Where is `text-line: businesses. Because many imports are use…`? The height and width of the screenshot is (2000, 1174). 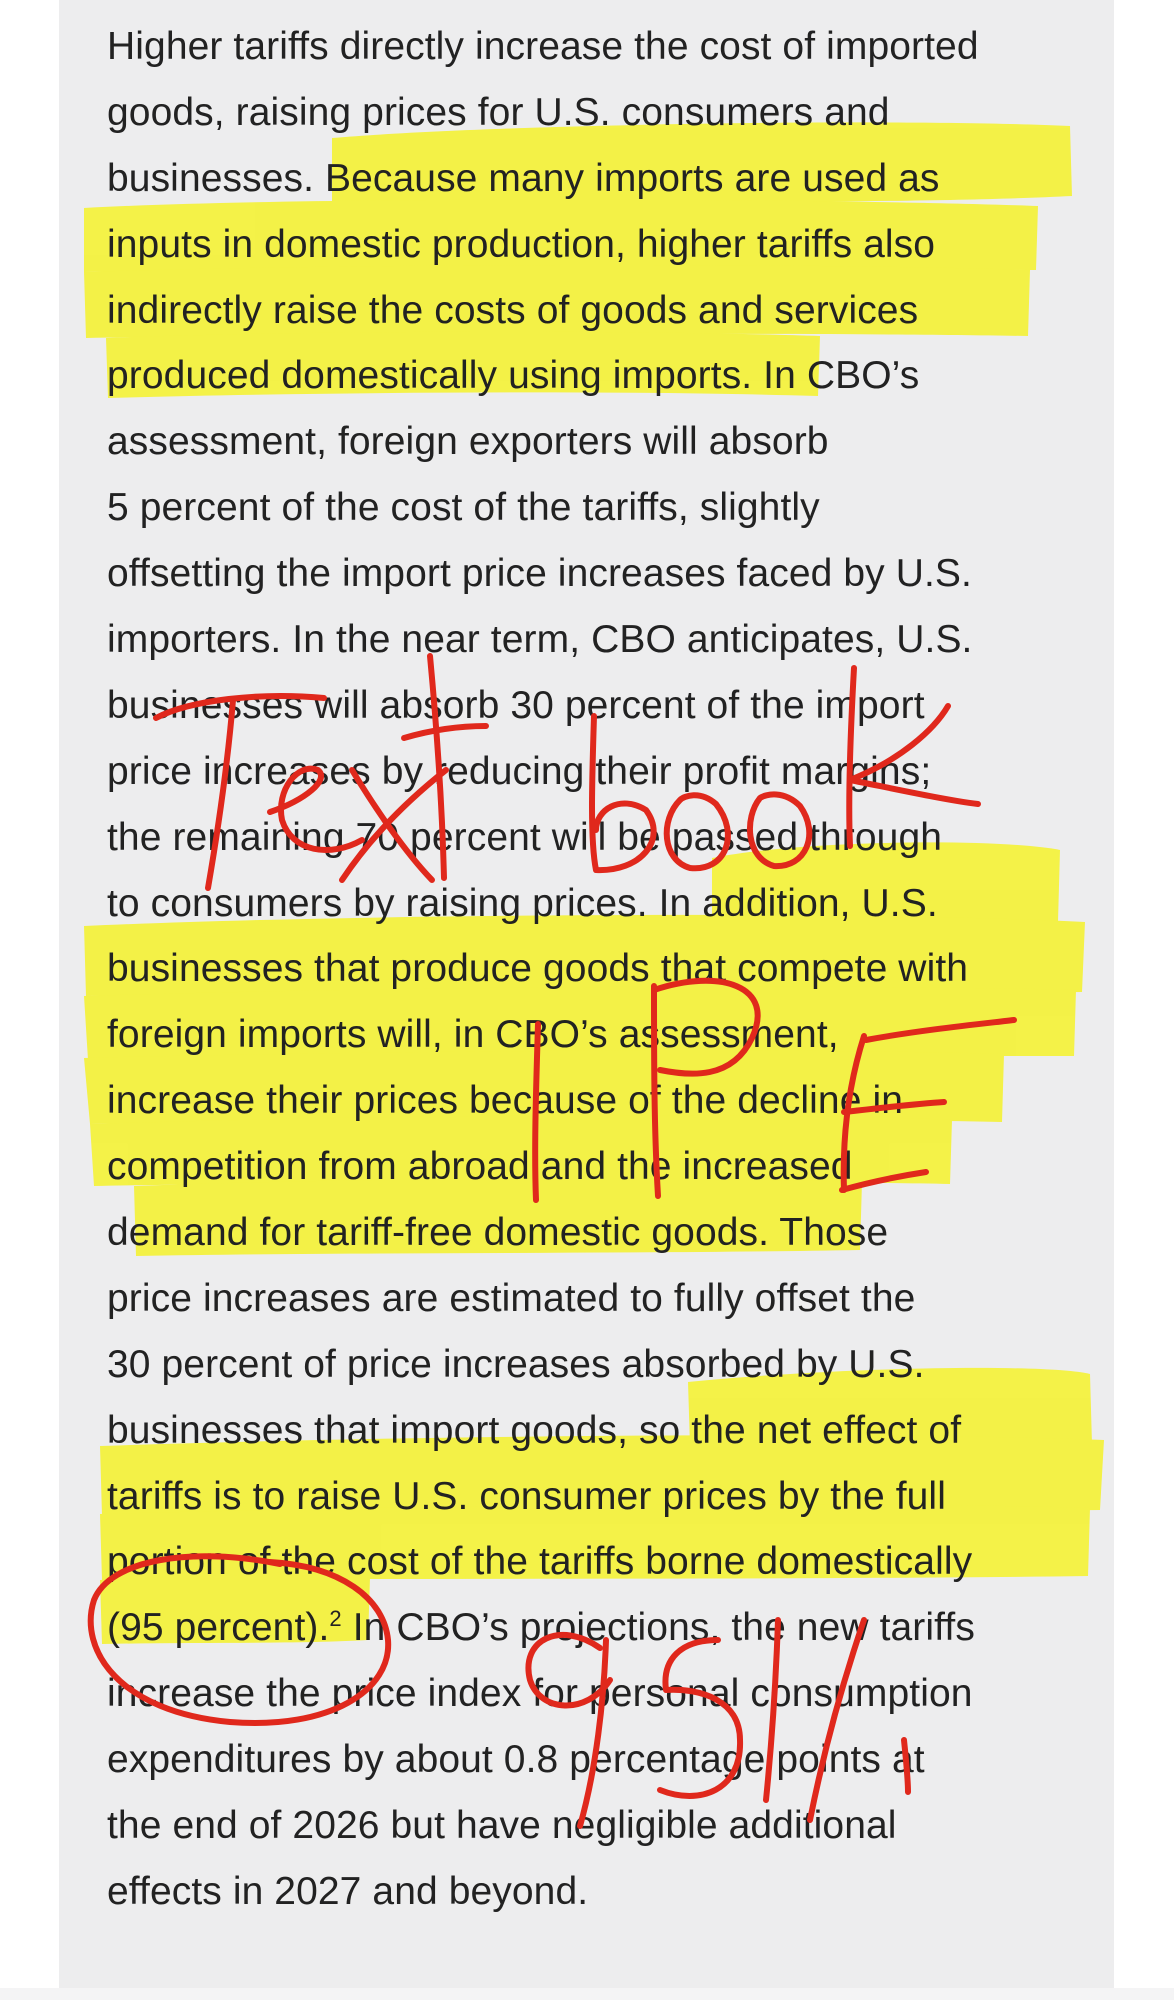 text-line: businesses. Because many imports are use… is located at coordinates (523, 178).